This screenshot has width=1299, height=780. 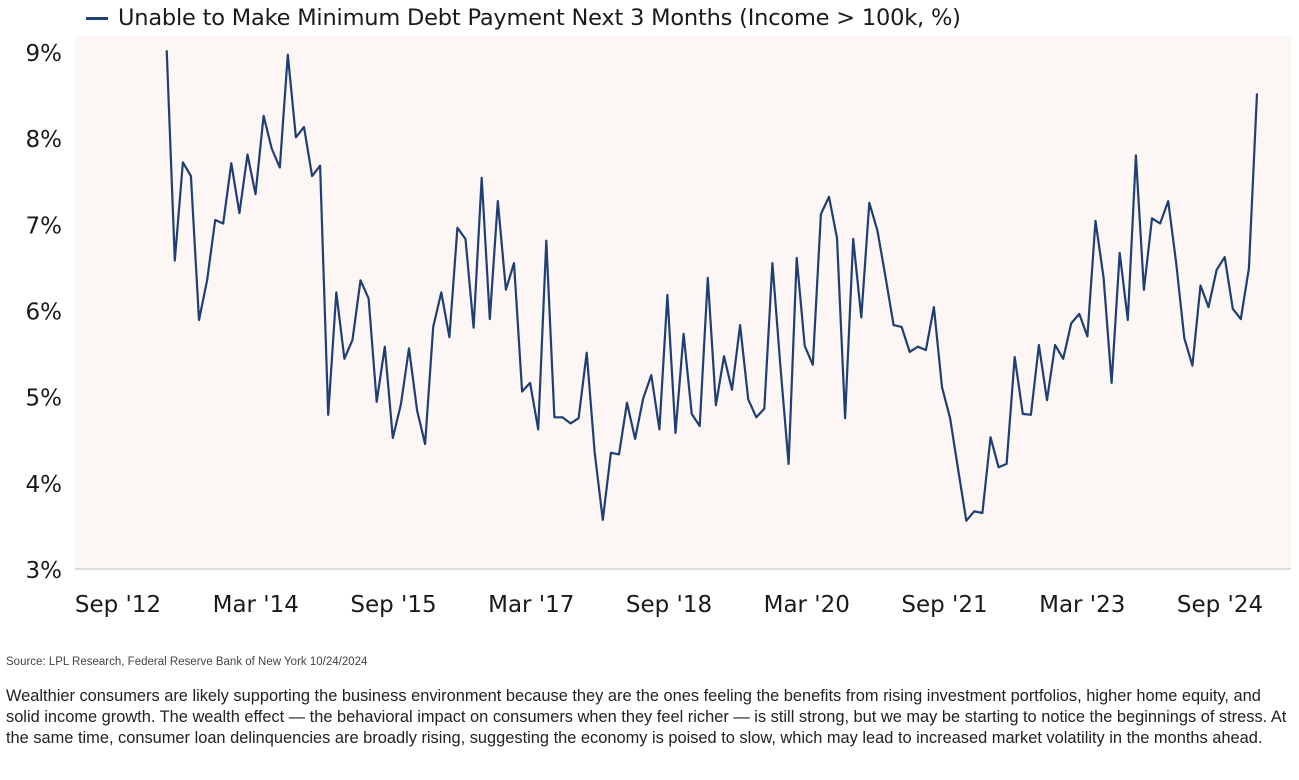 What do you see at coordinates (118, 605) in the screenshot?
I see `x-tick-label: Sep '12` at bounding box center [118, 605].